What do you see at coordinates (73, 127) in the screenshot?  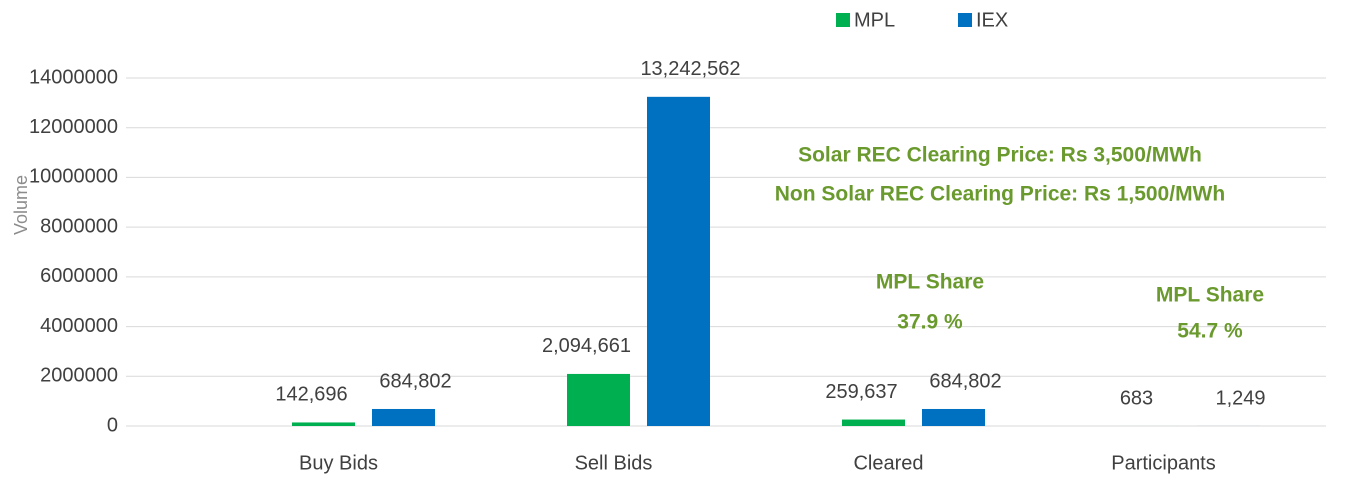 I see `y-tick-label: 12000000` at bounding box center [73, 127].